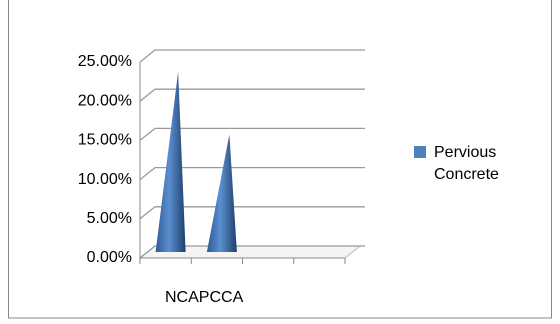  I want to click on y-tick-label: 25.00%, so click(105, 61).